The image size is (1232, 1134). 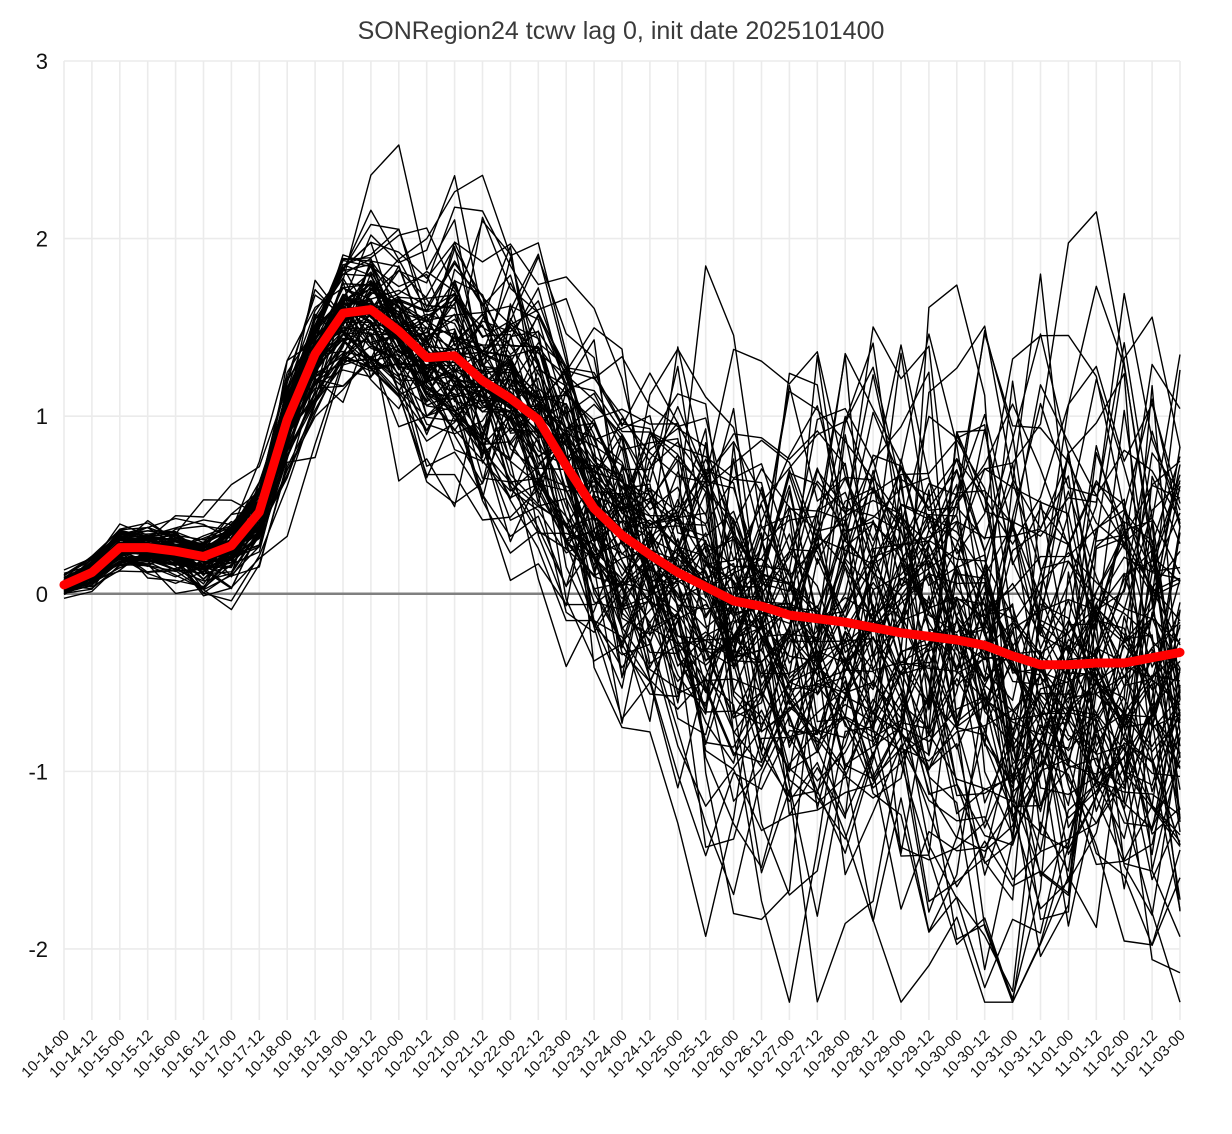 I want to click on y-tick-label: -1, so click(x=38, y=771).